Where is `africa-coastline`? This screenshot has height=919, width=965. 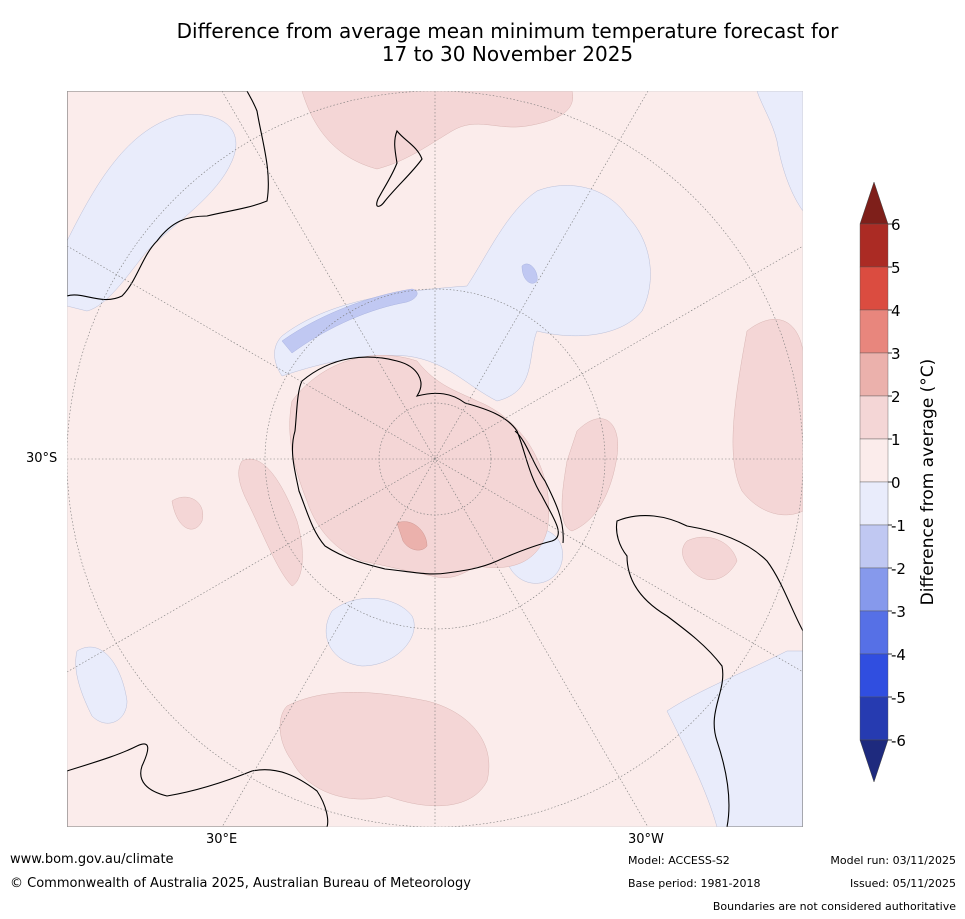
africa-coastline is located at coordinates (198, 785).